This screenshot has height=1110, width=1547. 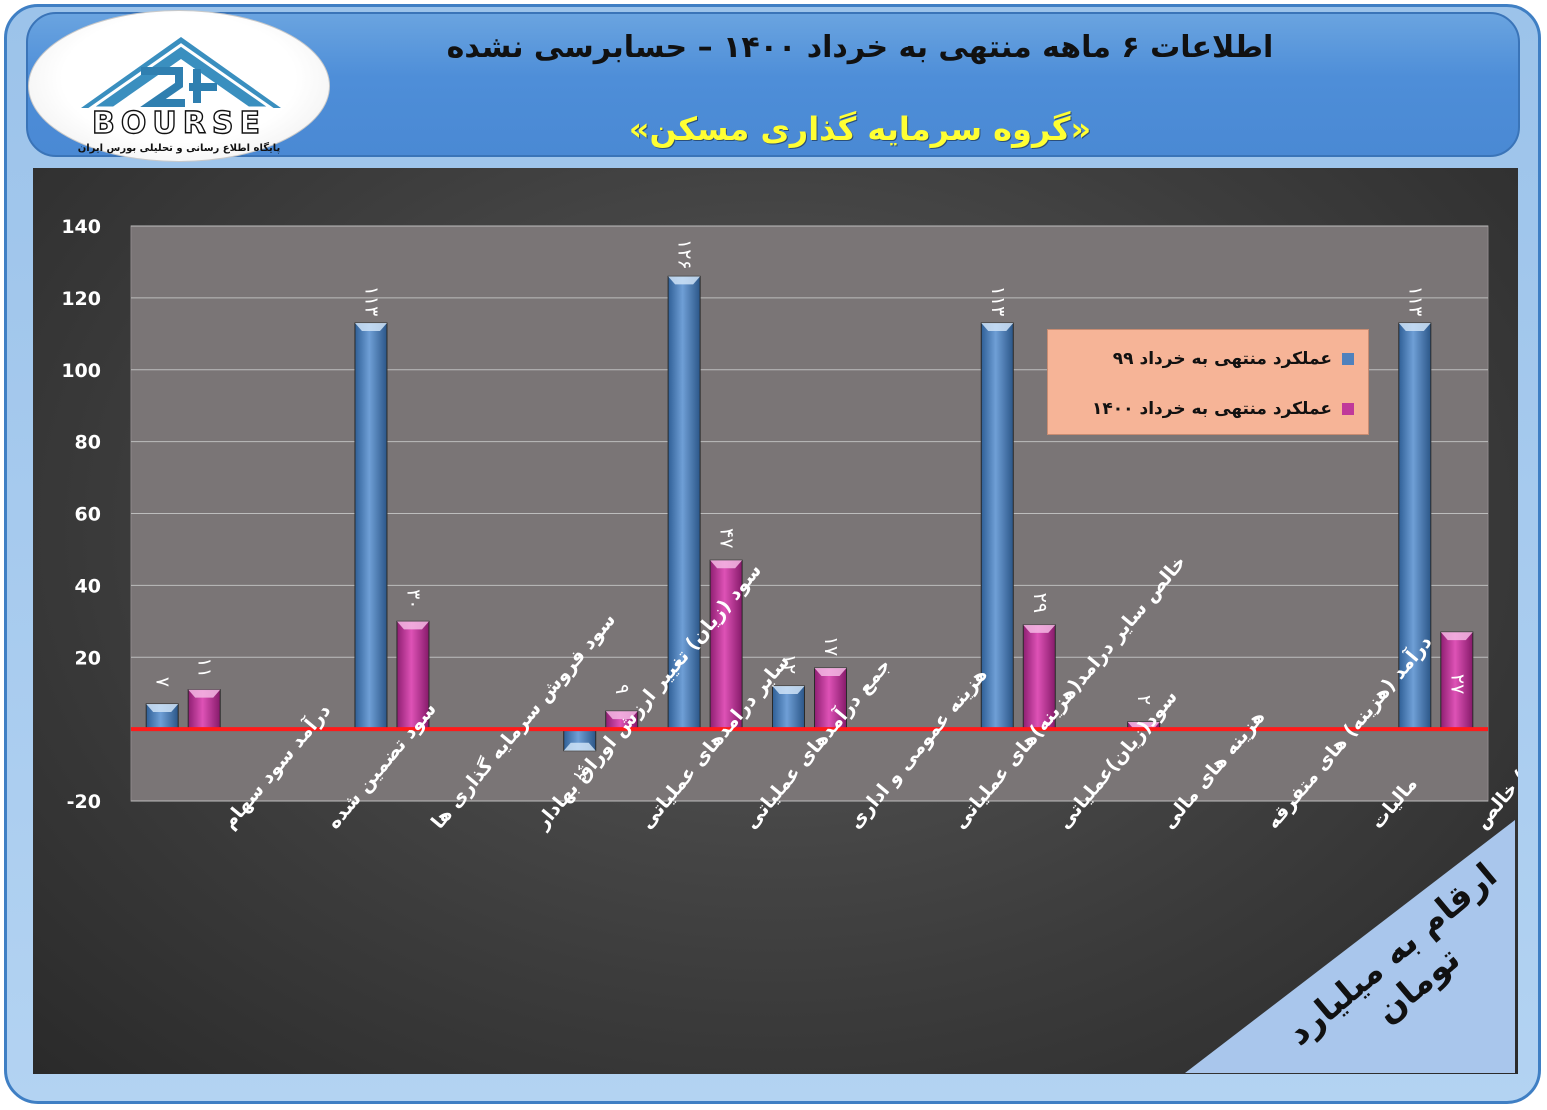 What do you see at coordinates (1040, 603) in the screenshot?
I see `data-label: ۲۹` at bounding box center [1040, 603].